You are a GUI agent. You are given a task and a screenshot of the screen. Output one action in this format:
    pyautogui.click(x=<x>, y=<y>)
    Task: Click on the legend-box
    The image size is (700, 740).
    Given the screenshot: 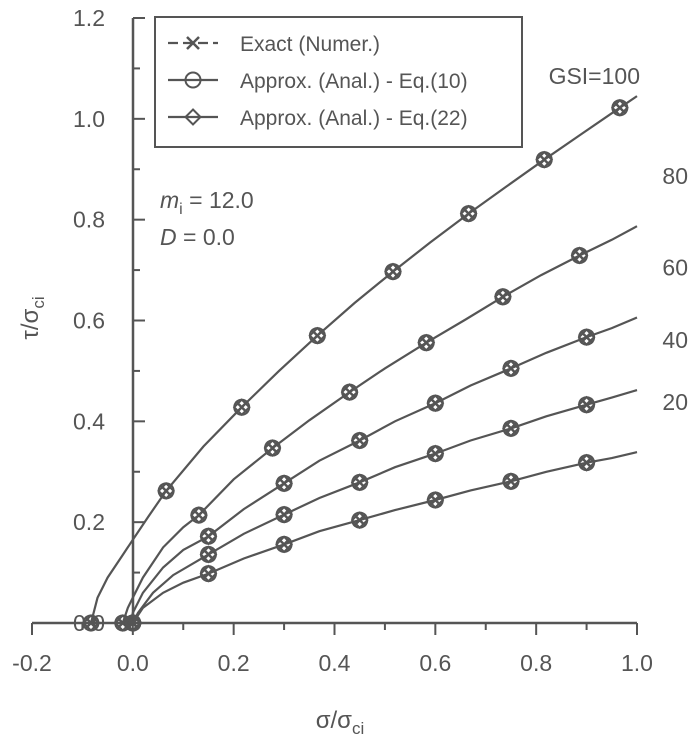 What is the action you would take?
    pyautogui.click(x=338, y=82)
    